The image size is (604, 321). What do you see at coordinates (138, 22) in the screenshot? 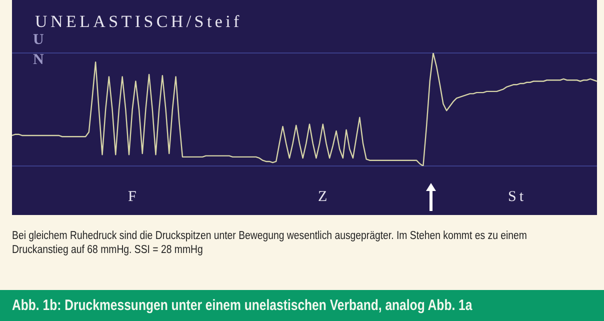
I see `text: UNELASTISCH/Steif` at bounding box center [138, 22].